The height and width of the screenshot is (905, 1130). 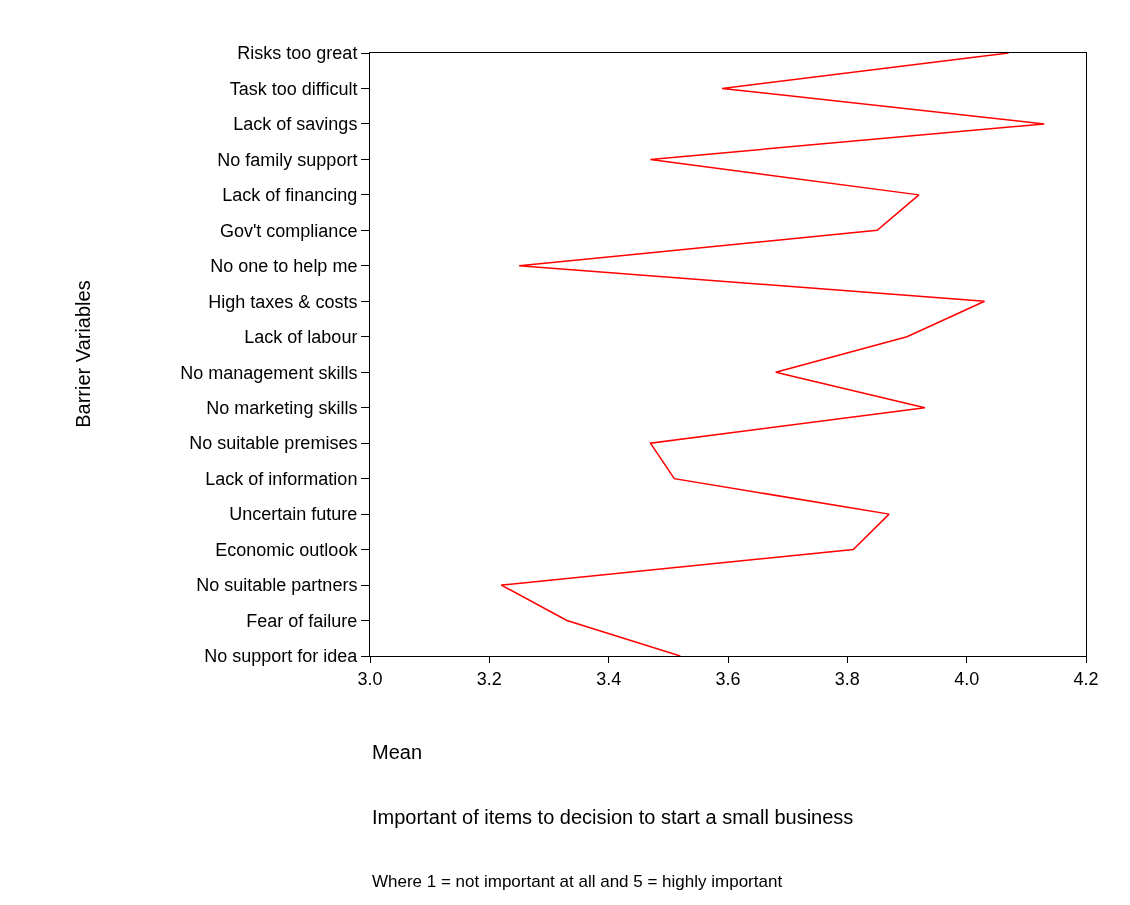 What do you see at coordinates (283, 301) in the screenshot?
I see `y-tick-label: High taxes & costs` at bounding box center [283, 301].